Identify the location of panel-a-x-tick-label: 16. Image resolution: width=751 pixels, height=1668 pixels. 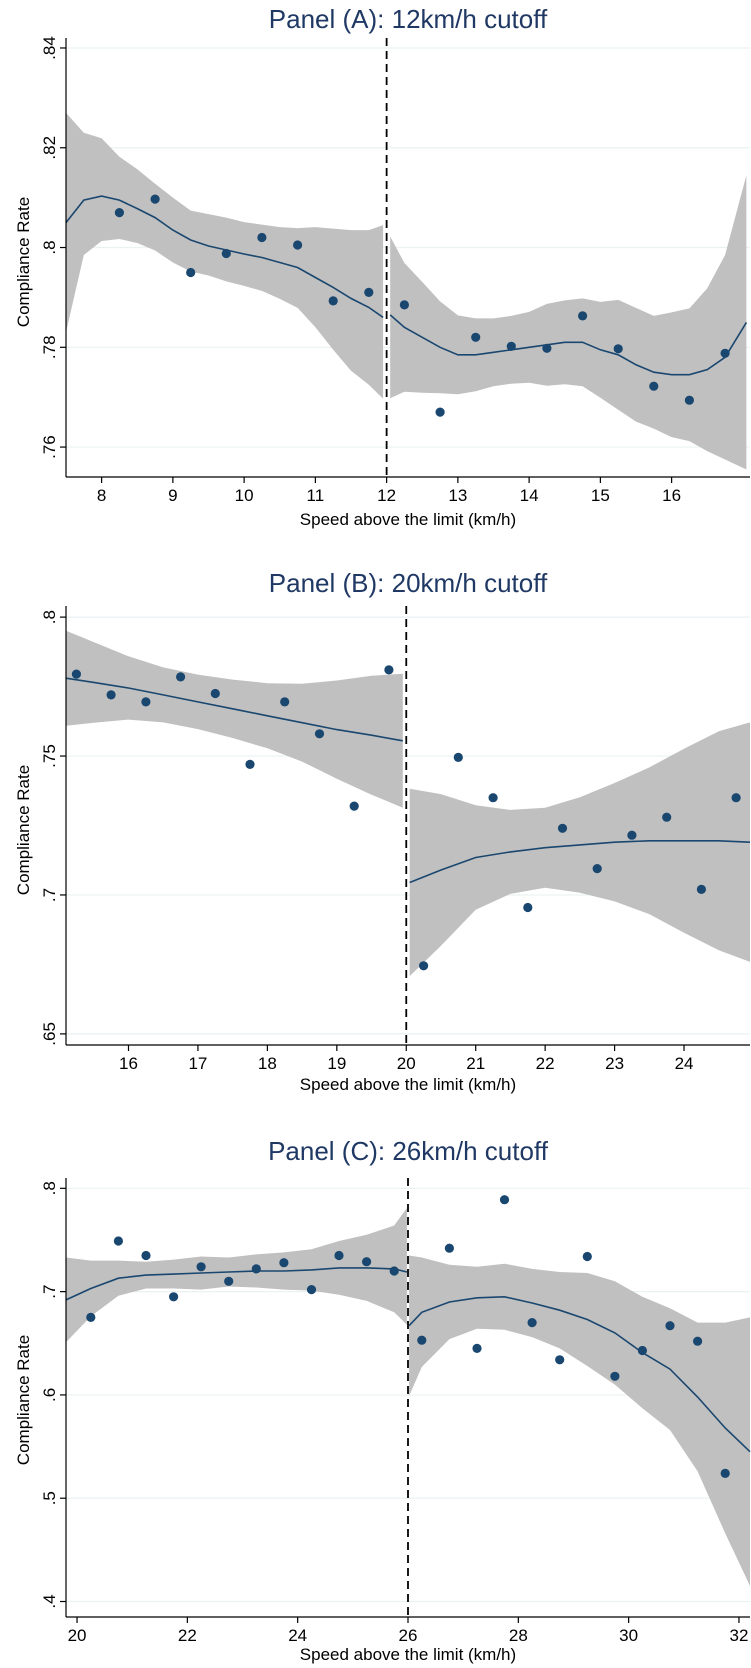
(671, 495).